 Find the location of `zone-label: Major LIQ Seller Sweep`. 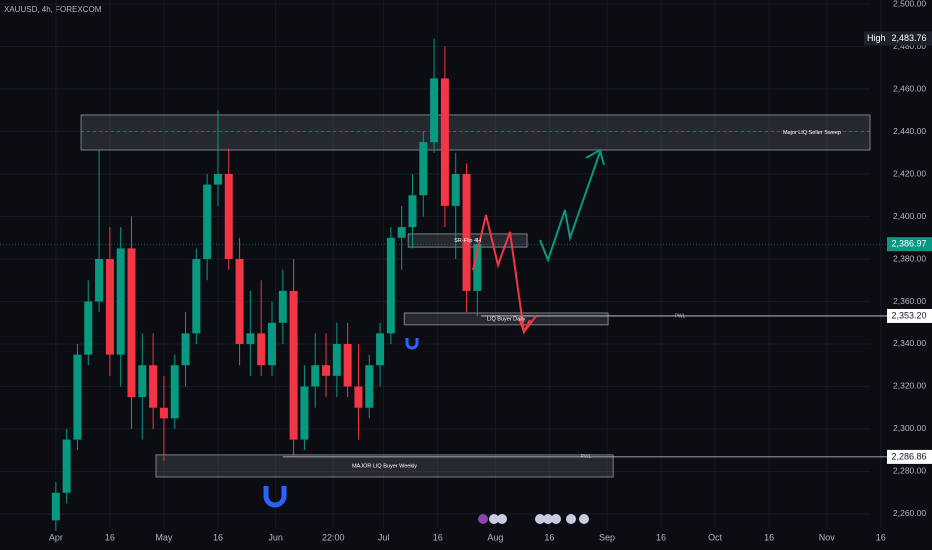

zone-label: Major LIQ Seller Sweep is located at coordinates (812, 133).